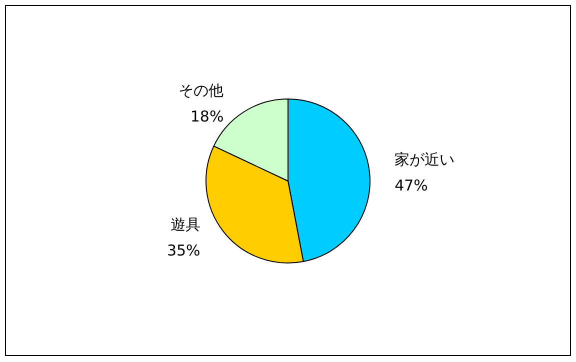  I want to click on slice-label: 家が近い, so click(424, 159).